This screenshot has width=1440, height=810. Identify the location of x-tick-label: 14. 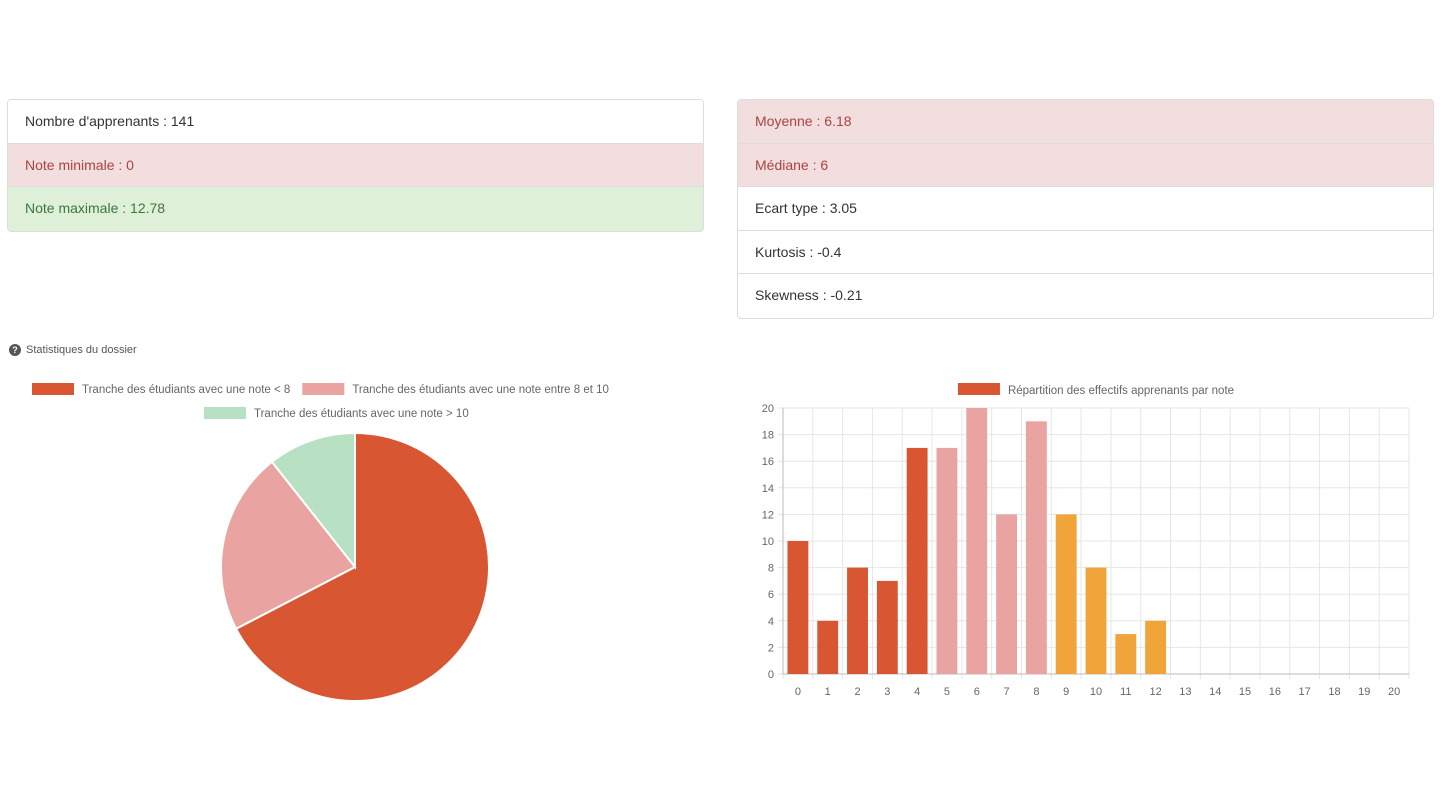
(1215, 692).